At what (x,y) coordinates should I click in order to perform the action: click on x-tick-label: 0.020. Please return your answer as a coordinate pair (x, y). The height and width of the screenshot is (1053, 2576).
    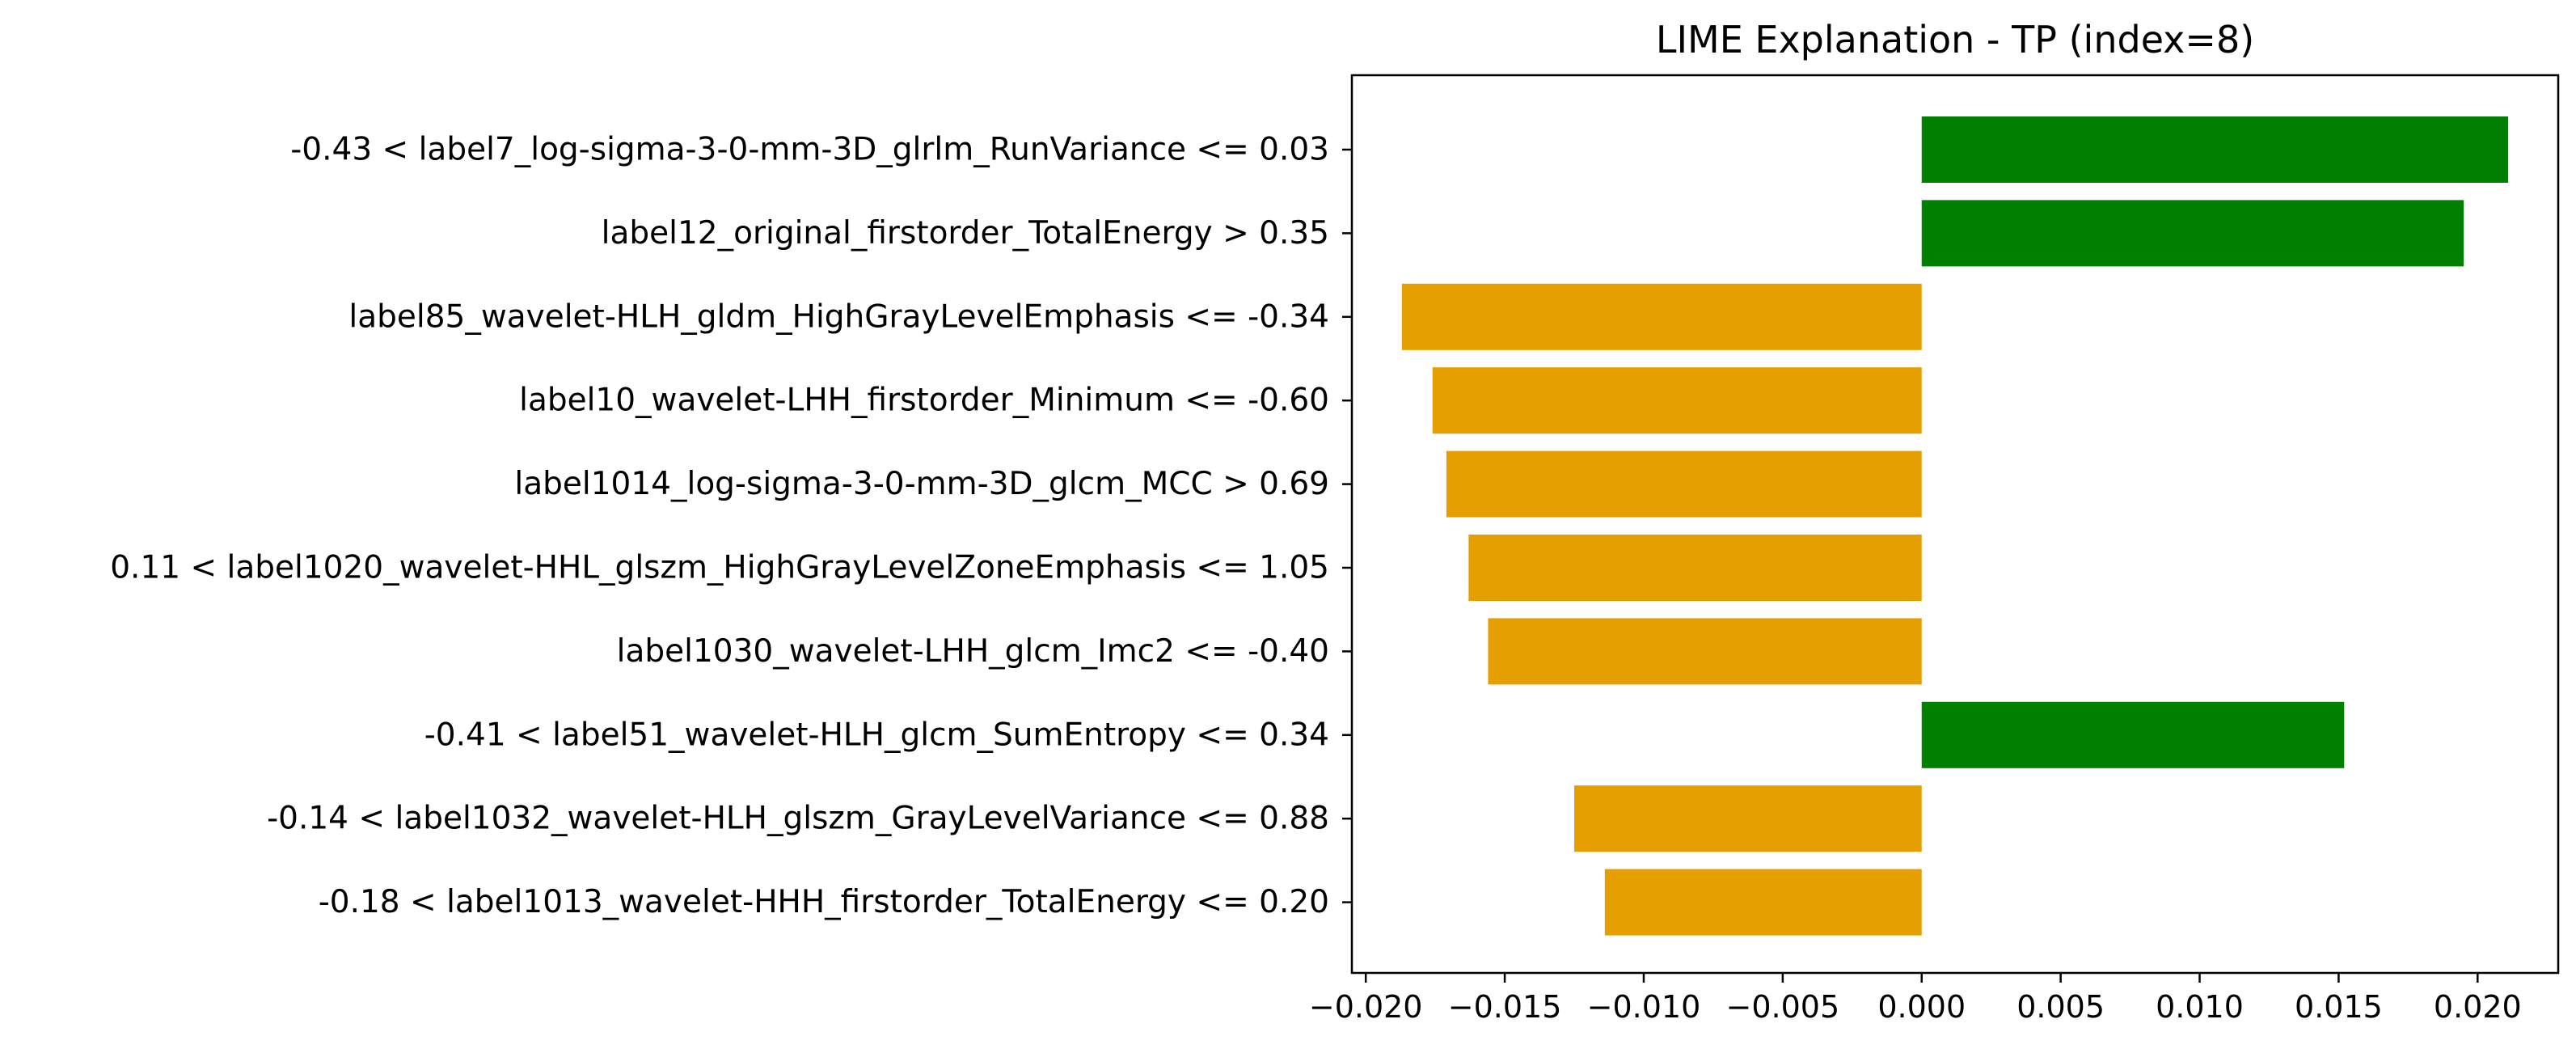
    Looking at the image, I should click on (2478, 1007).